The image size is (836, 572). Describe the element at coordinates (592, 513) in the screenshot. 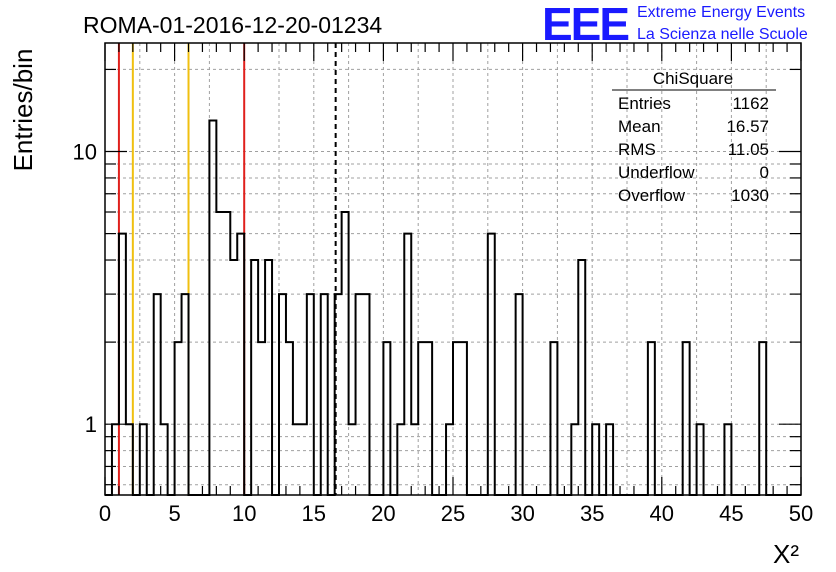

I see `x-tick-label: 35` at that location.